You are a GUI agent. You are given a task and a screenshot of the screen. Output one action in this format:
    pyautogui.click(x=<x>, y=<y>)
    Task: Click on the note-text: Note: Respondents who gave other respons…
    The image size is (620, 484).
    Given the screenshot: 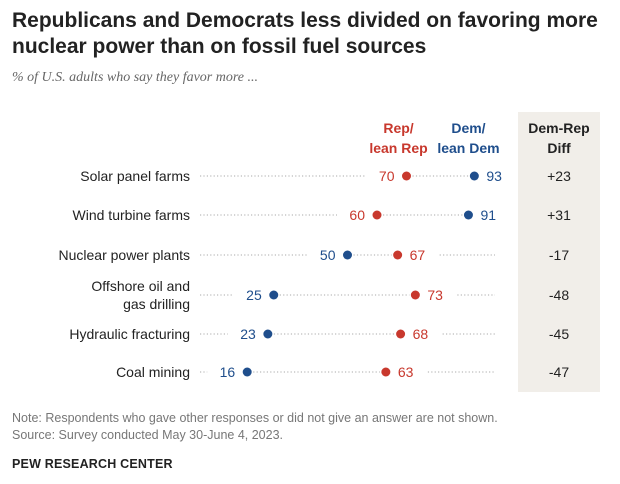 What is the action you would take?
    pyautogui.click(x=255, y=418)
    